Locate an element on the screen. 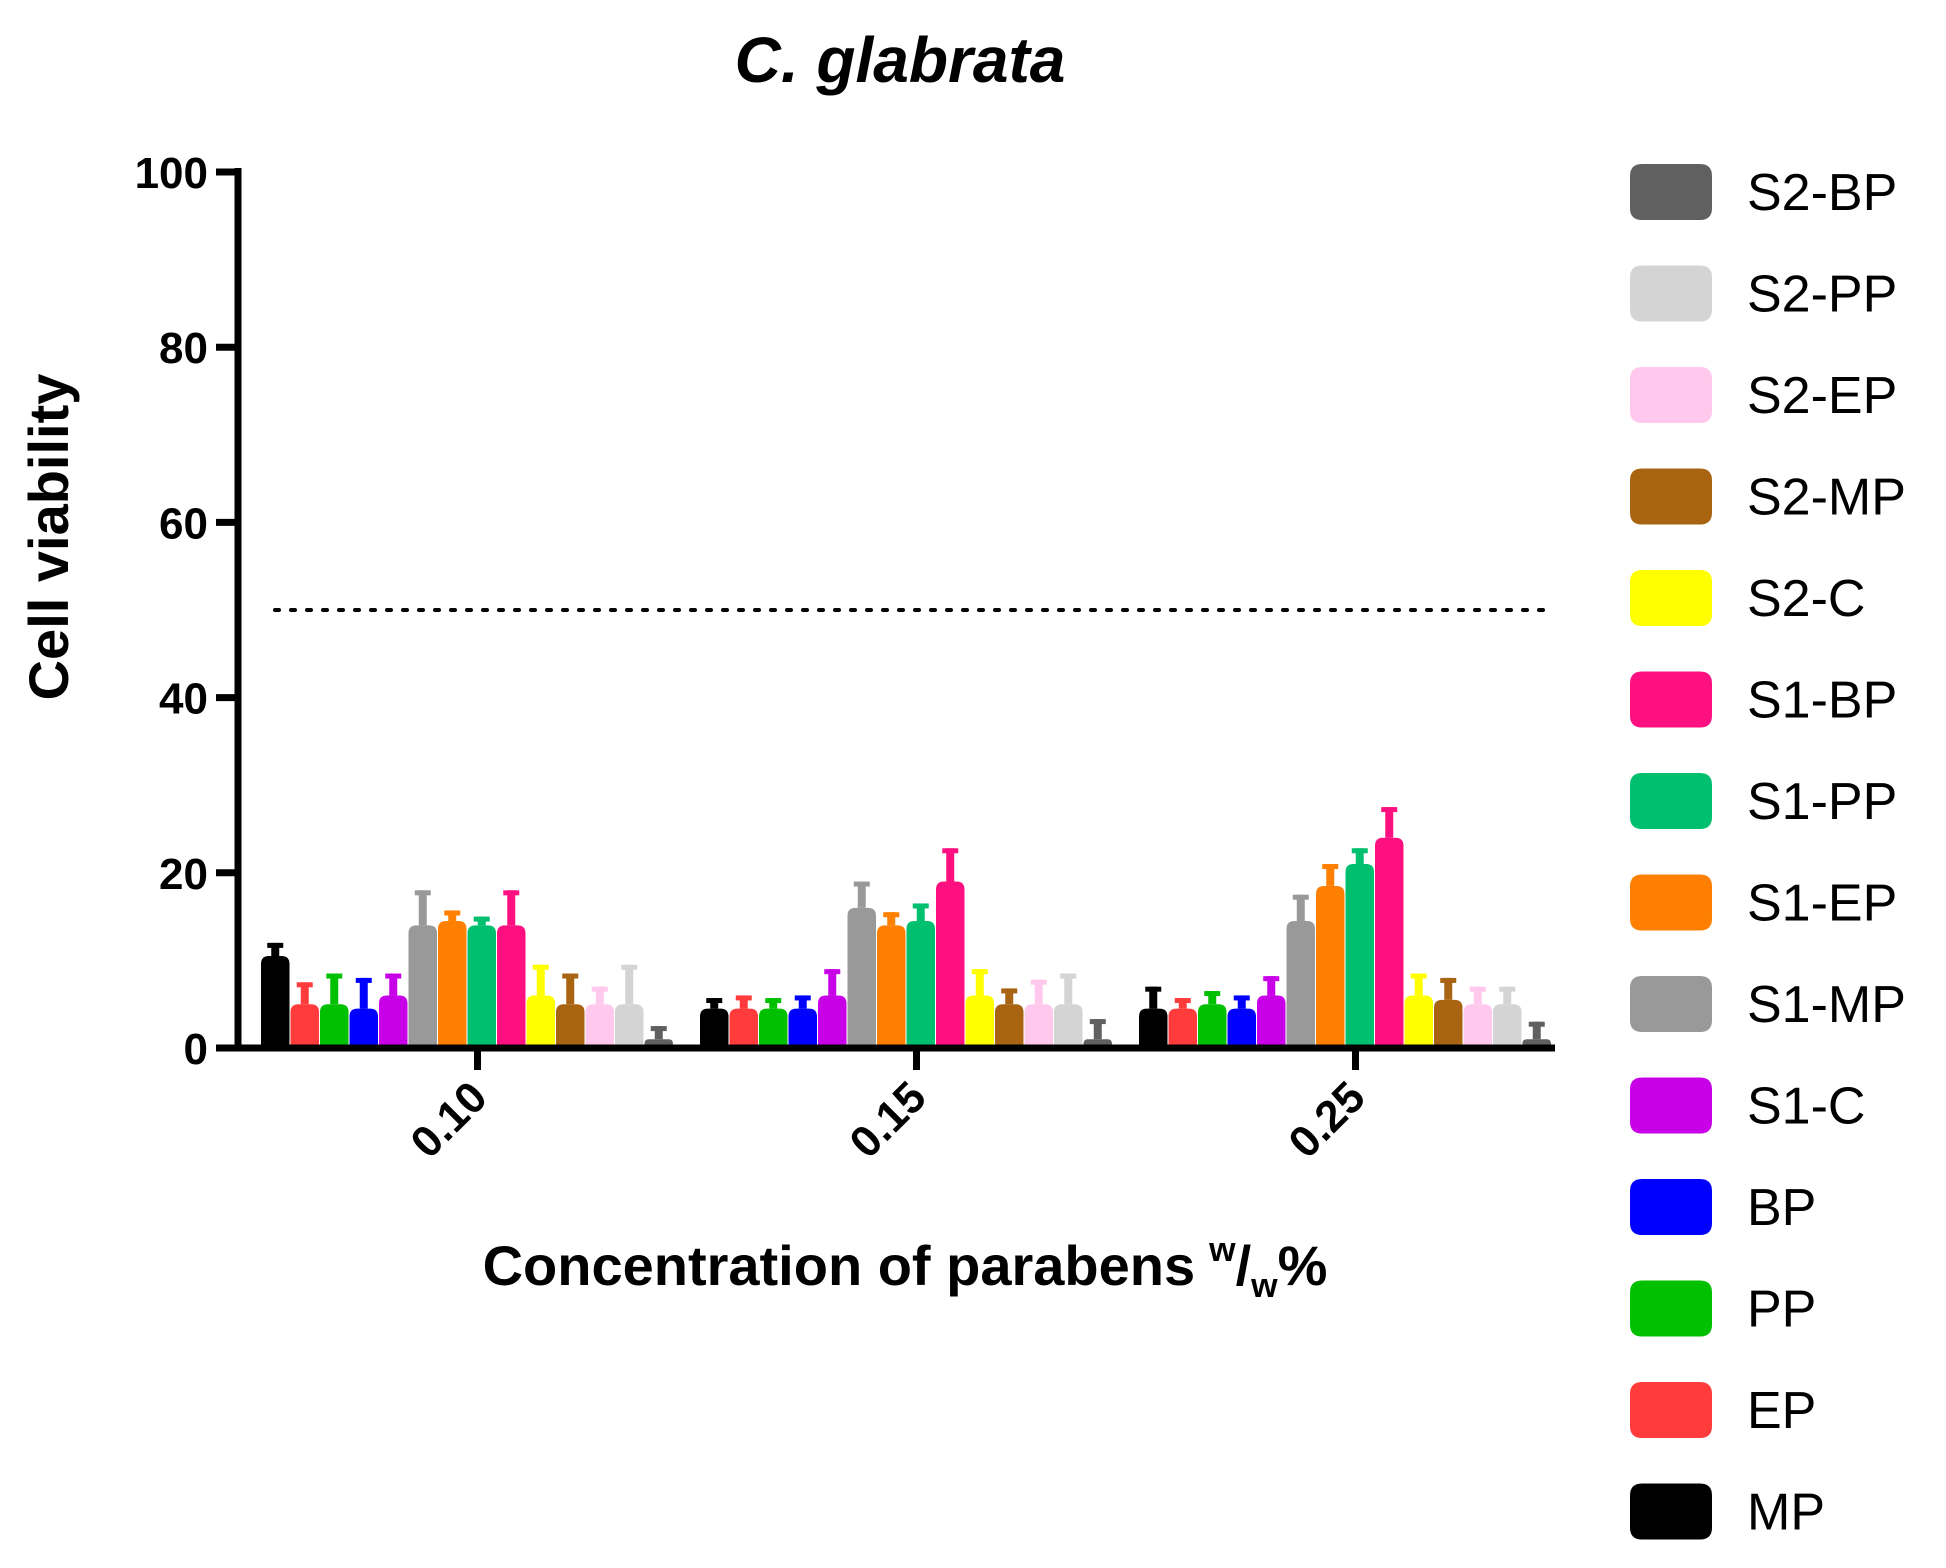 Image resolution: width=1946 pixels, height=1568 pixels. chart-title: C. glabrata is located at coordinates (900, 60).